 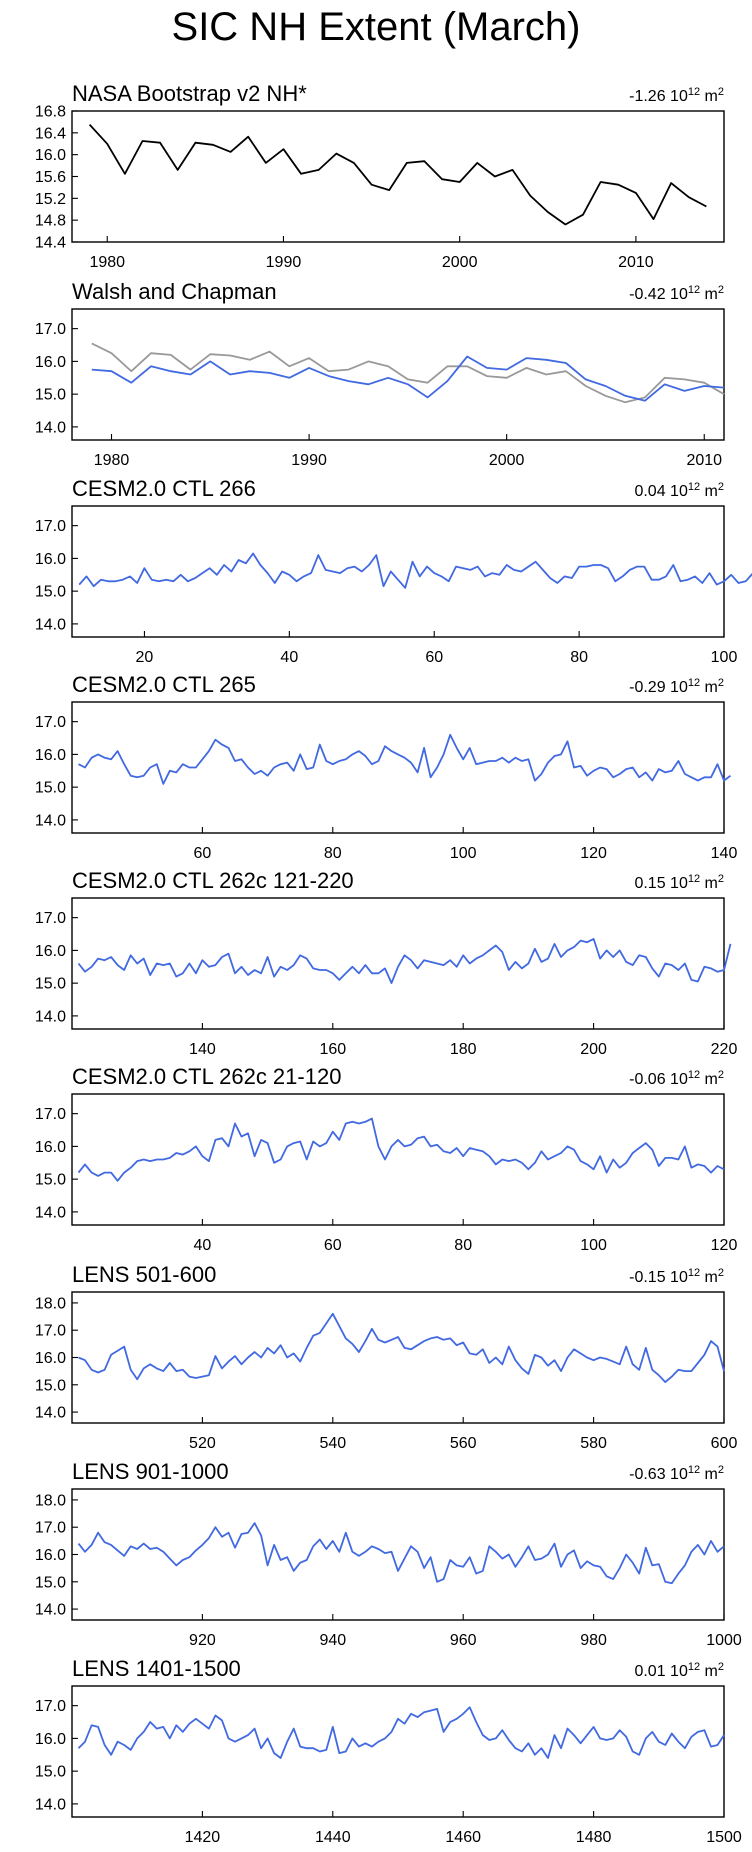 I want to click on x-tick-label: 40, so click(x=289, y=657).